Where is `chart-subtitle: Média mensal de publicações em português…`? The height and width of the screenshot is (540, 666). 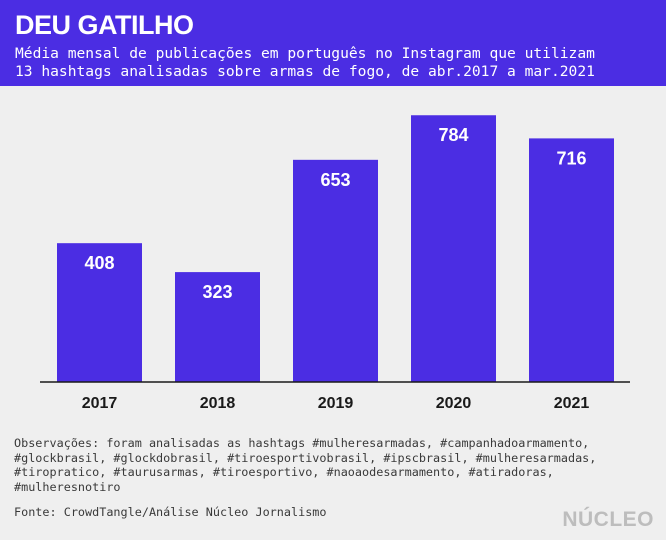 chart-subtitle: Média mensal de publicações em português… is located at coordinates (335, 63).